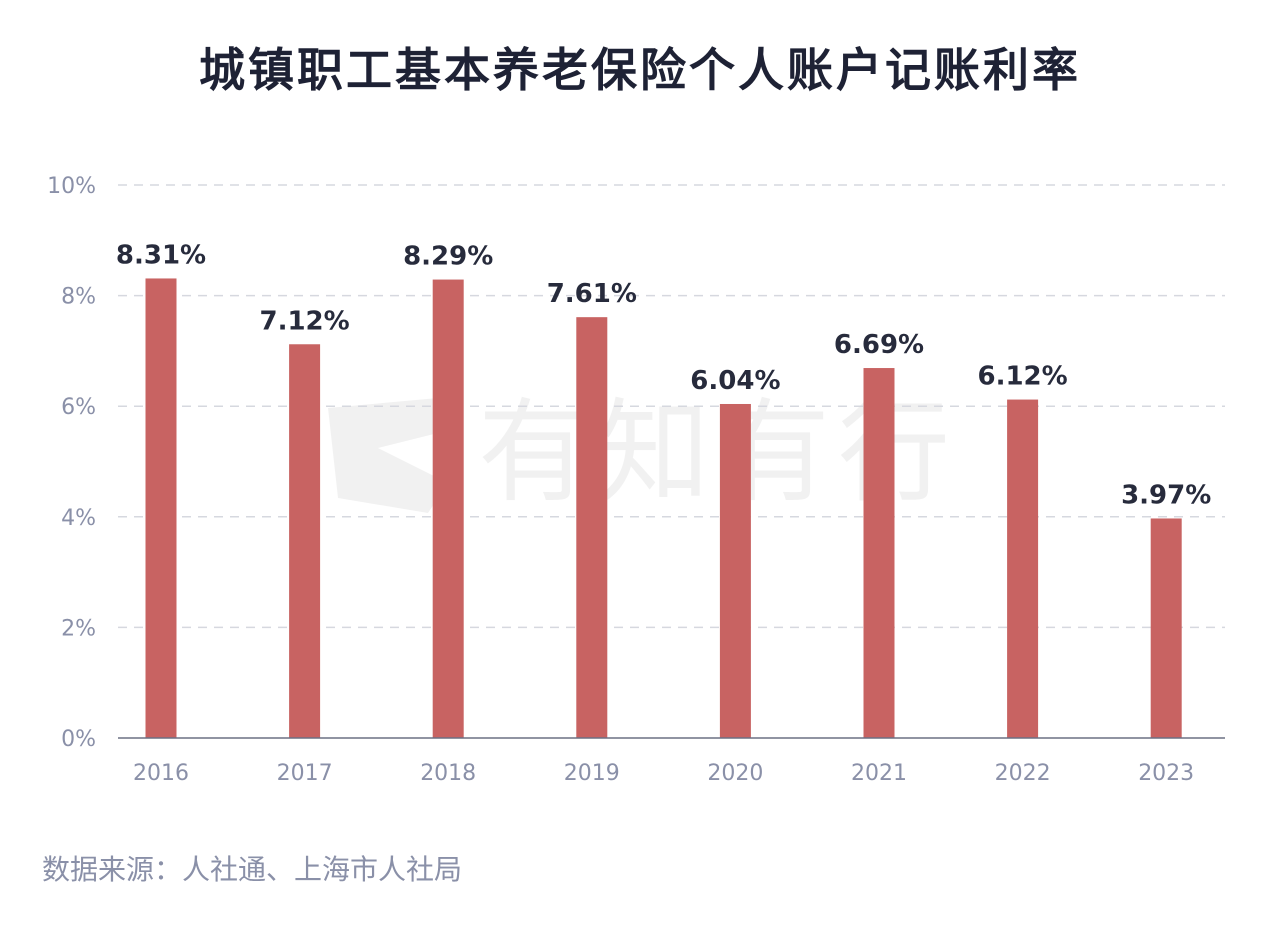  Describe the element at coordinates (448, 773) in the screenshot. I see `x-tick-label: 2018` at that location.